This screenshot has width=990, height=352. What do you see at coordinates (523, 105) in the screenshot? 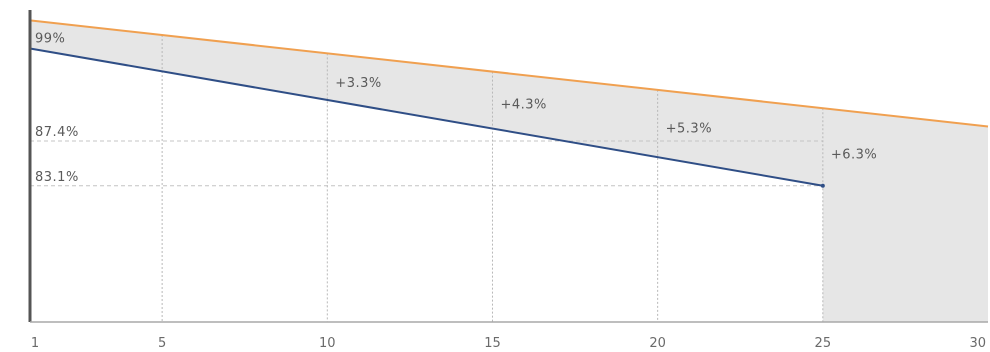
I see `difference-annotation: +4.3%` at bounding box center [523, 105].